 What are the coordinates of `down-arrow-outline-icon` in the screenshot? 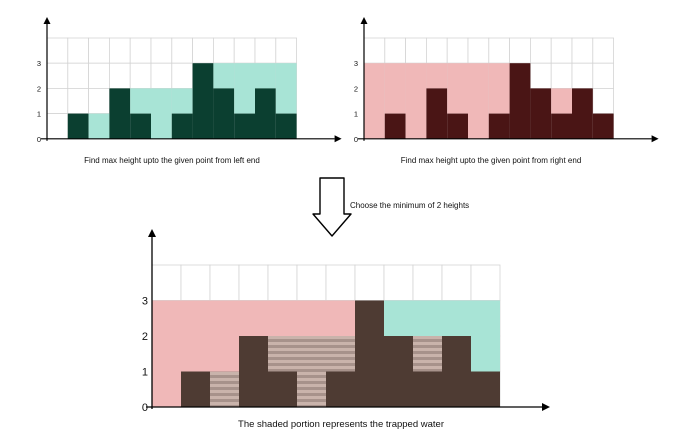 It's located at (332, 207).